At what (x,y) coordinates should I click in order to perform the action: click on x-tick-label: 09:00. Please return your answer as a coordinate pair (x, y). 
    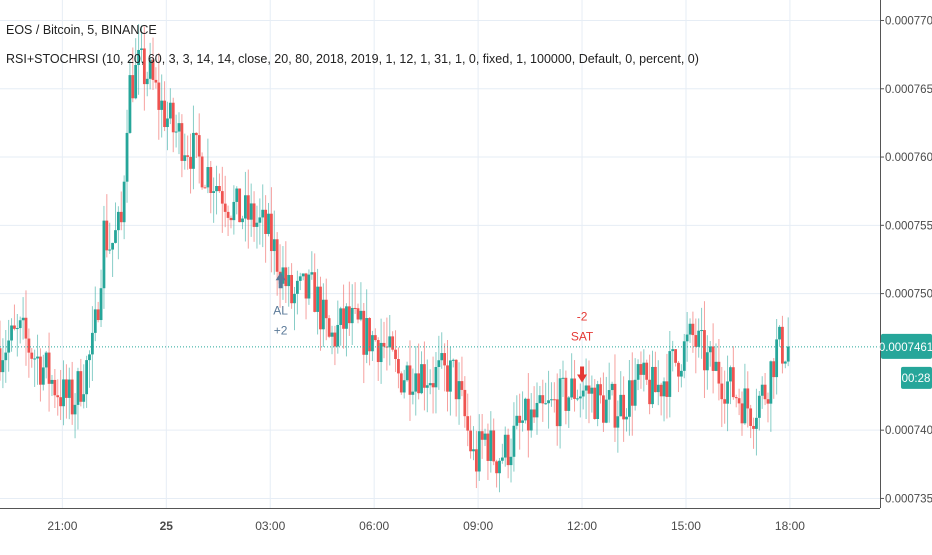
    Looking at the image, I should click on (478, 526).